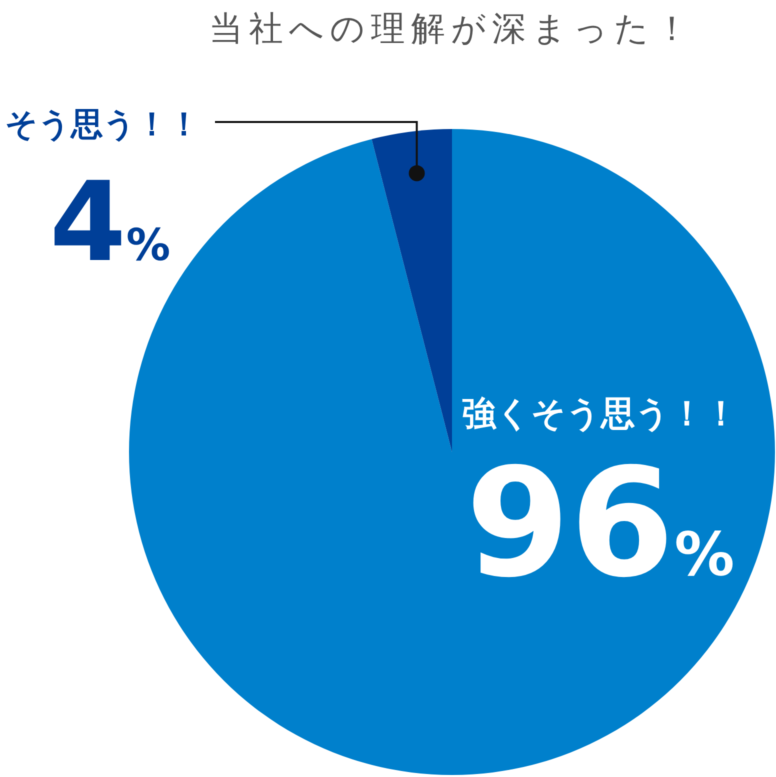 The width and height of the screenshot is (776, 777). I want to click on slice-label: 強くそう思う！！, so click(600, 414).